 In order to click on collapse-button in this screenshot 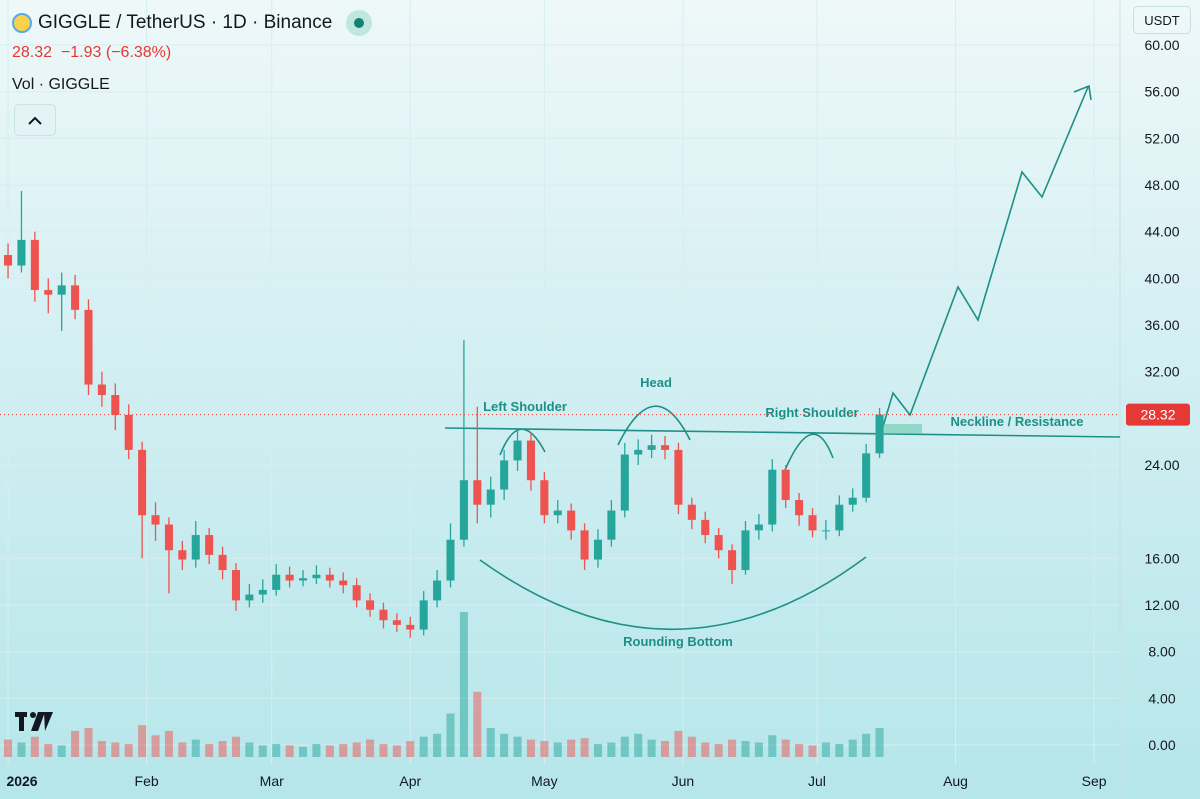, I will do `click(35, 120)`.